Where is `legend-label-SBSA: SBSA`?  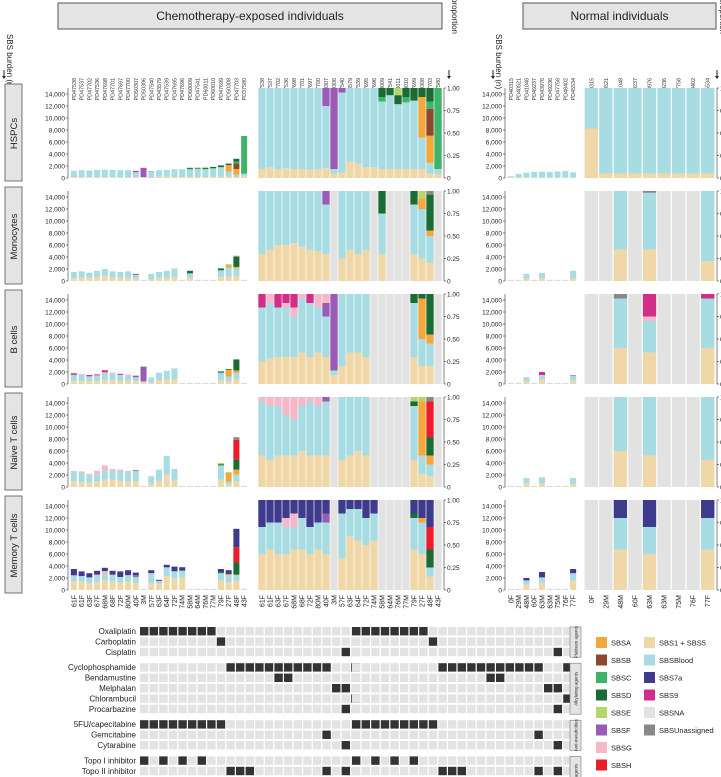
legend-label-SBSA: SBSA is located at coordinates (621, 643).